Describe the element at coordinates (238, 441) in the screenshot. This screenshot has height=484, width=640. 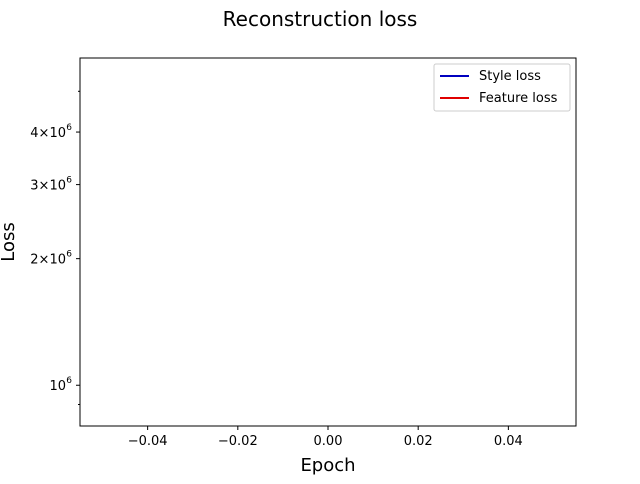
I see `x-tick-label: −0.02` at that location.